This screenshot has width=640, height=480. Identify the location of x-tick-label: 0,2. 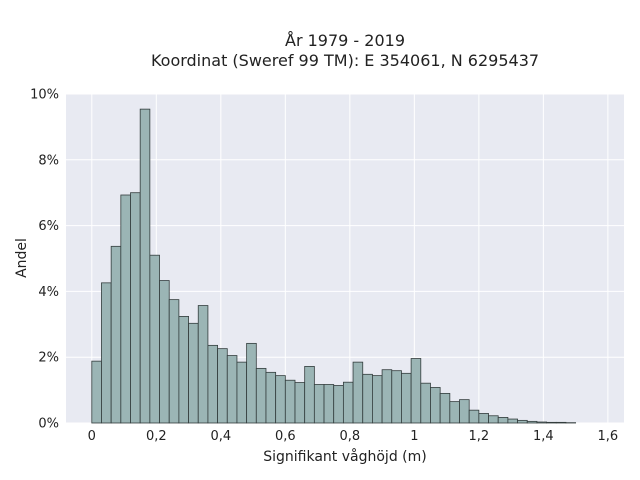
(156, 436).